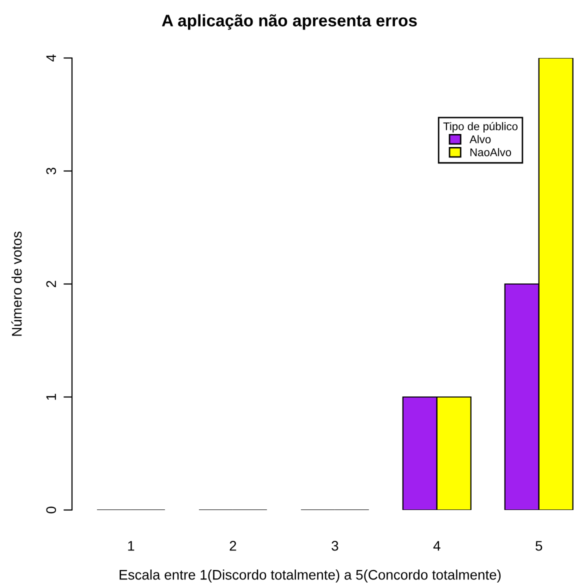 Image resolution: width=579 pixels, height=585 pixels. Describe the element at coordinates (335, 545) in the screenshot. I see `x-tick-label: 3` at that location.